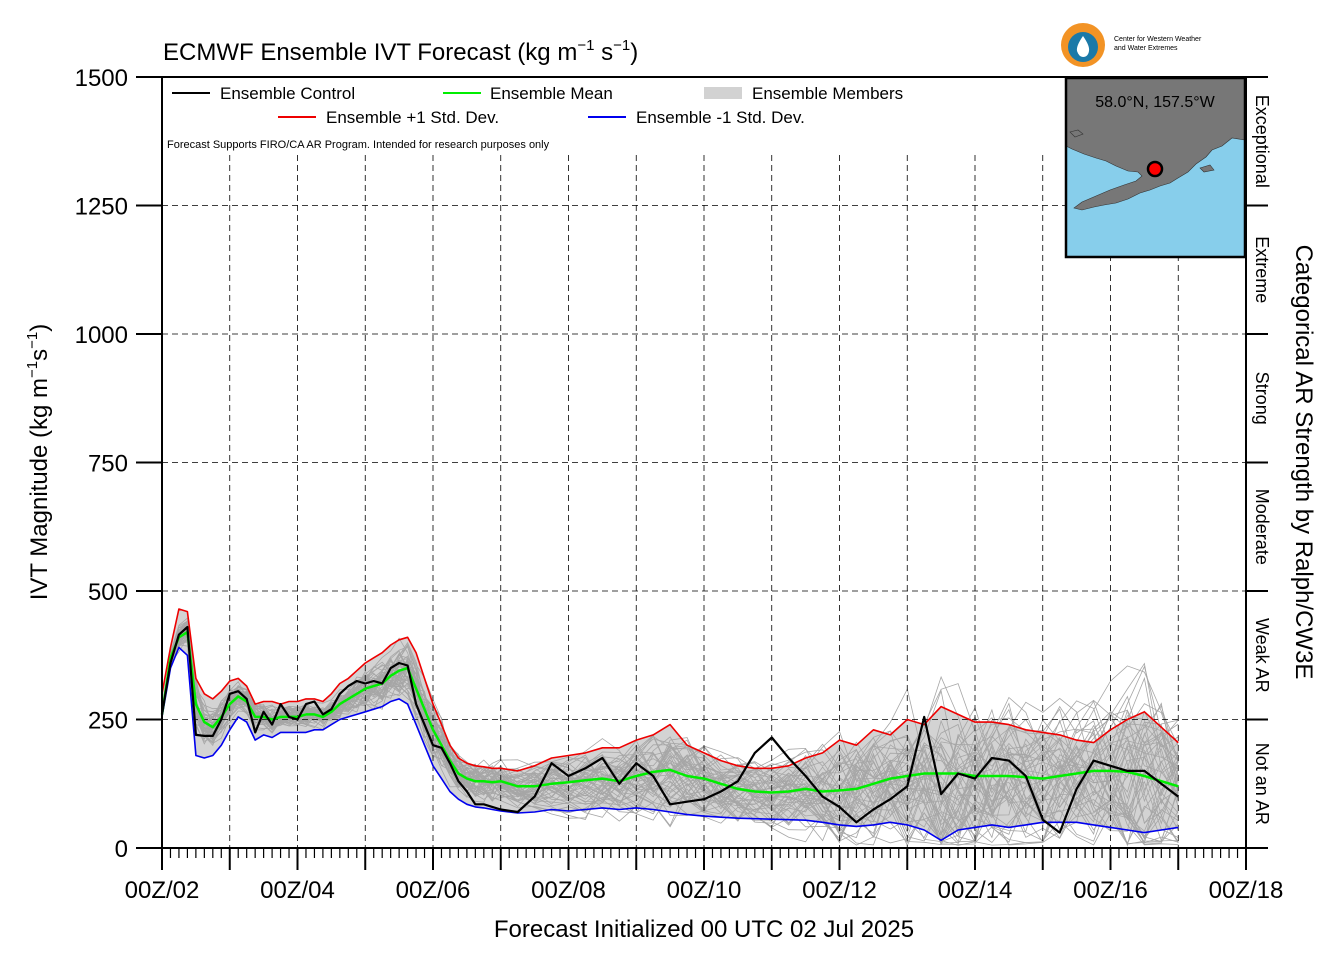  Describe the element at coordinates (412, 117) in the screenshot. I see `legend-plus-sd-label: Ensemble +1 Std. Dev.` at that location.